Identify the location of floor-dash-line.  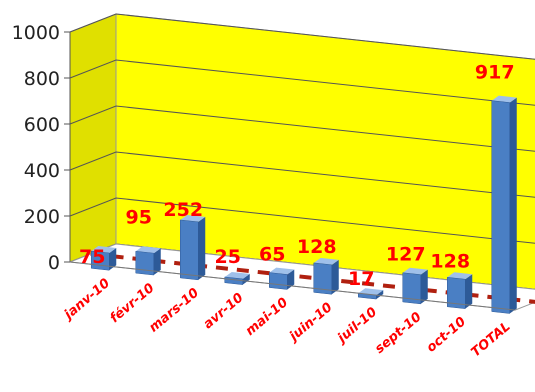
(312, 277).